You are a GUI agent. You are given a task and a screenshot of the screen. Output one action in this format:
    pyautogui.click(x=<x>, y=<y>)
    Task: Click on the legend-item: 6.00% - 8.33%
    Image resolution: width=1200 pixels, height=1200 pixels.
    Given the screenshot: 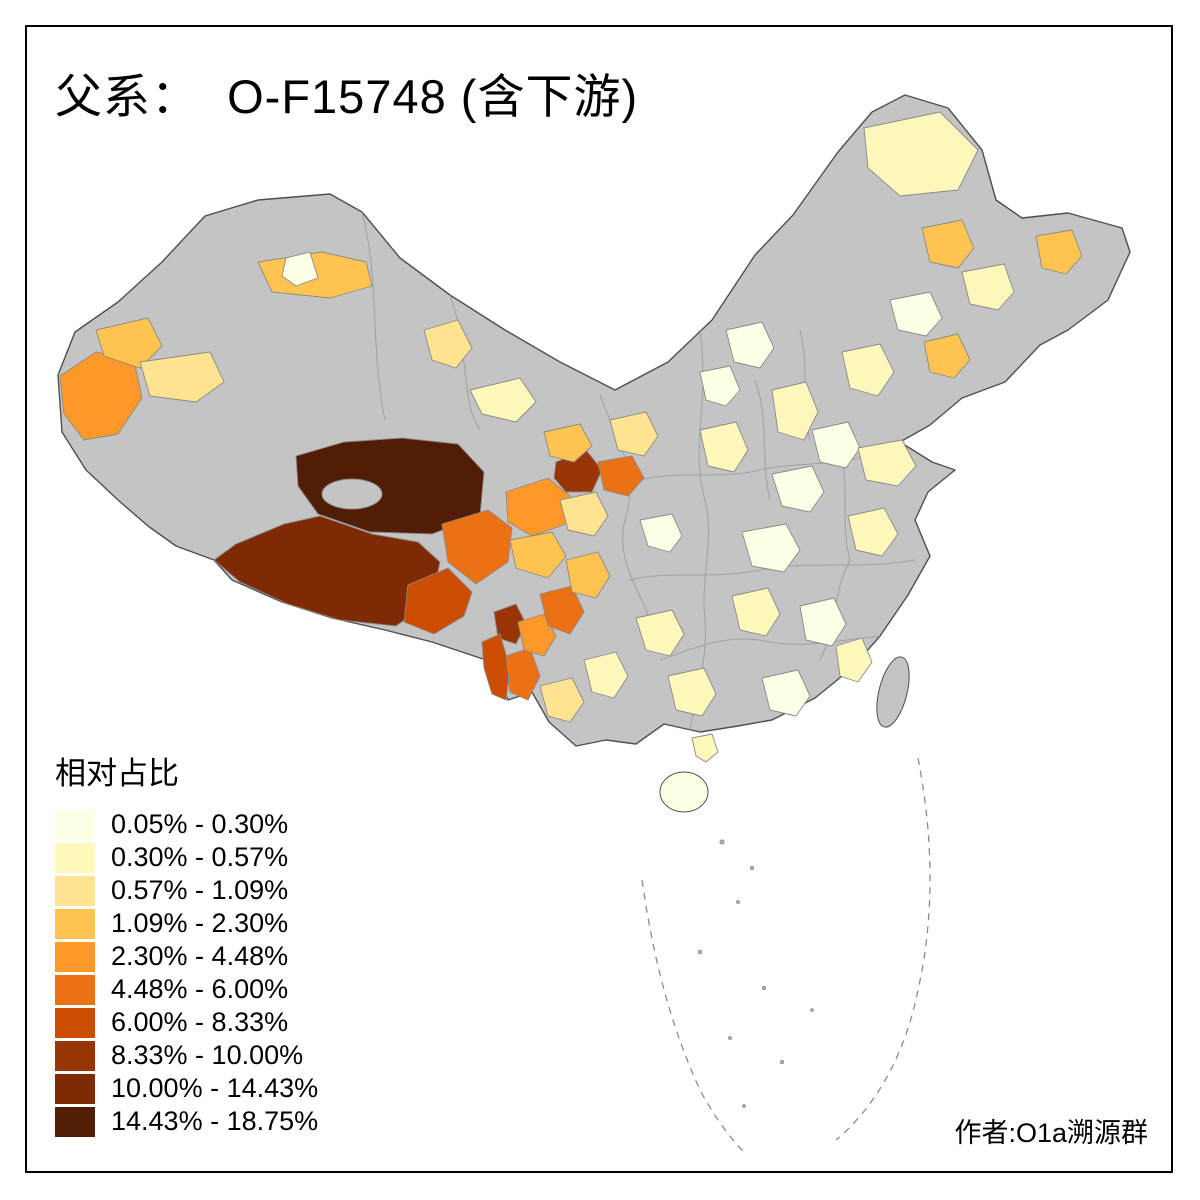 What is the action you would take?
    pyautogui.click(x=186, y=1022)
    